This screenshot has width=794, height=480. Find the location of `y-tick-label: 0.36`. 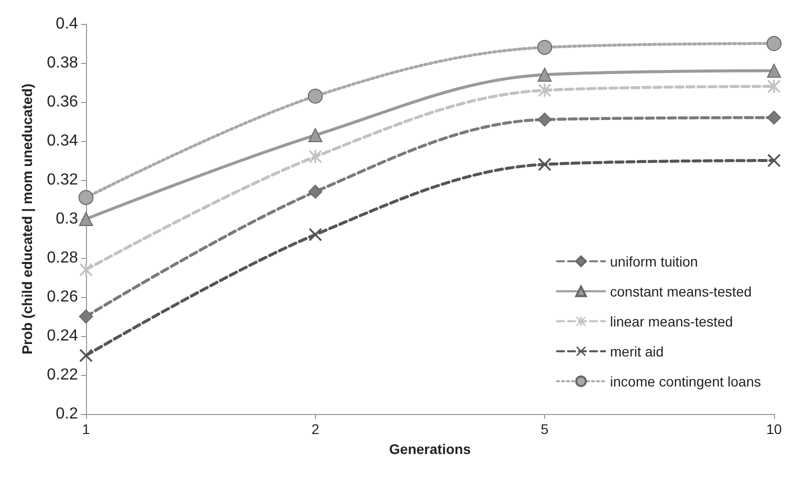

y-tick-label: 0.36 is located at coordinates (62, 102).